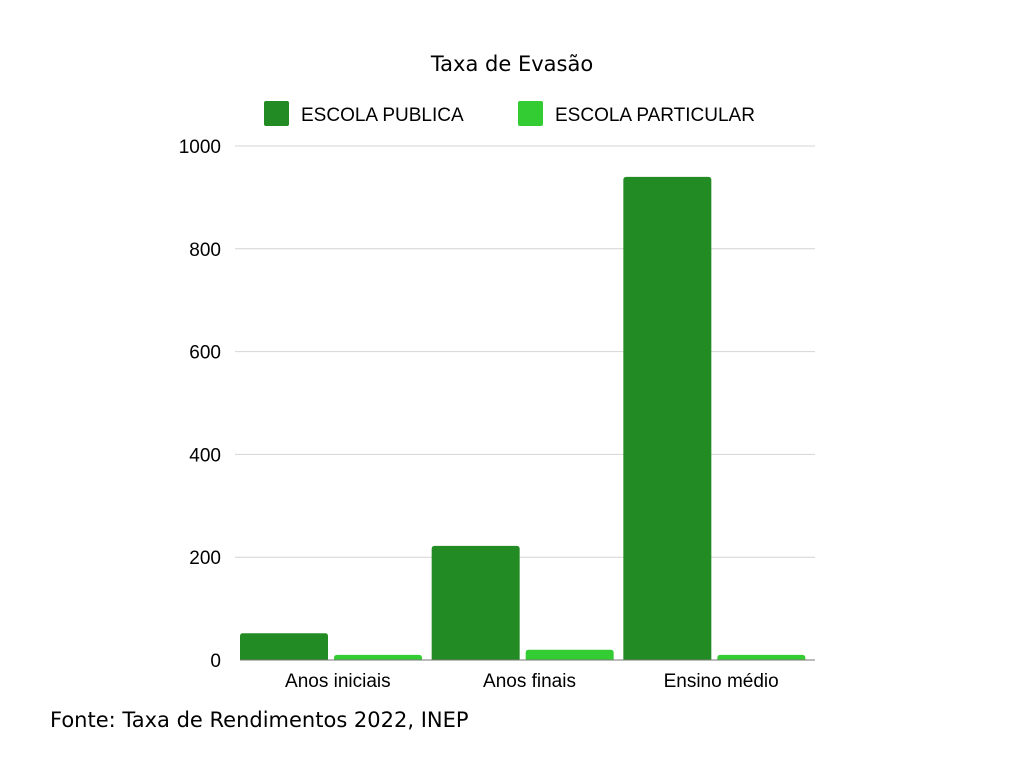 The height and width of the screenshot is (768, 1024). I want to click on chart-title: Taxa de Evasão, so click(511, 64).